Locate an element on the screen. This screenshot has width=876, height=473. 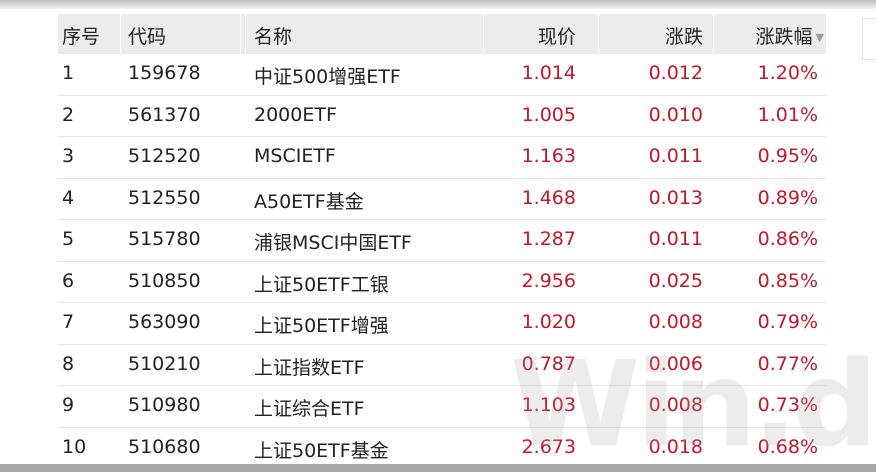
cell-index: 6 is located at coordinates (68, 280).